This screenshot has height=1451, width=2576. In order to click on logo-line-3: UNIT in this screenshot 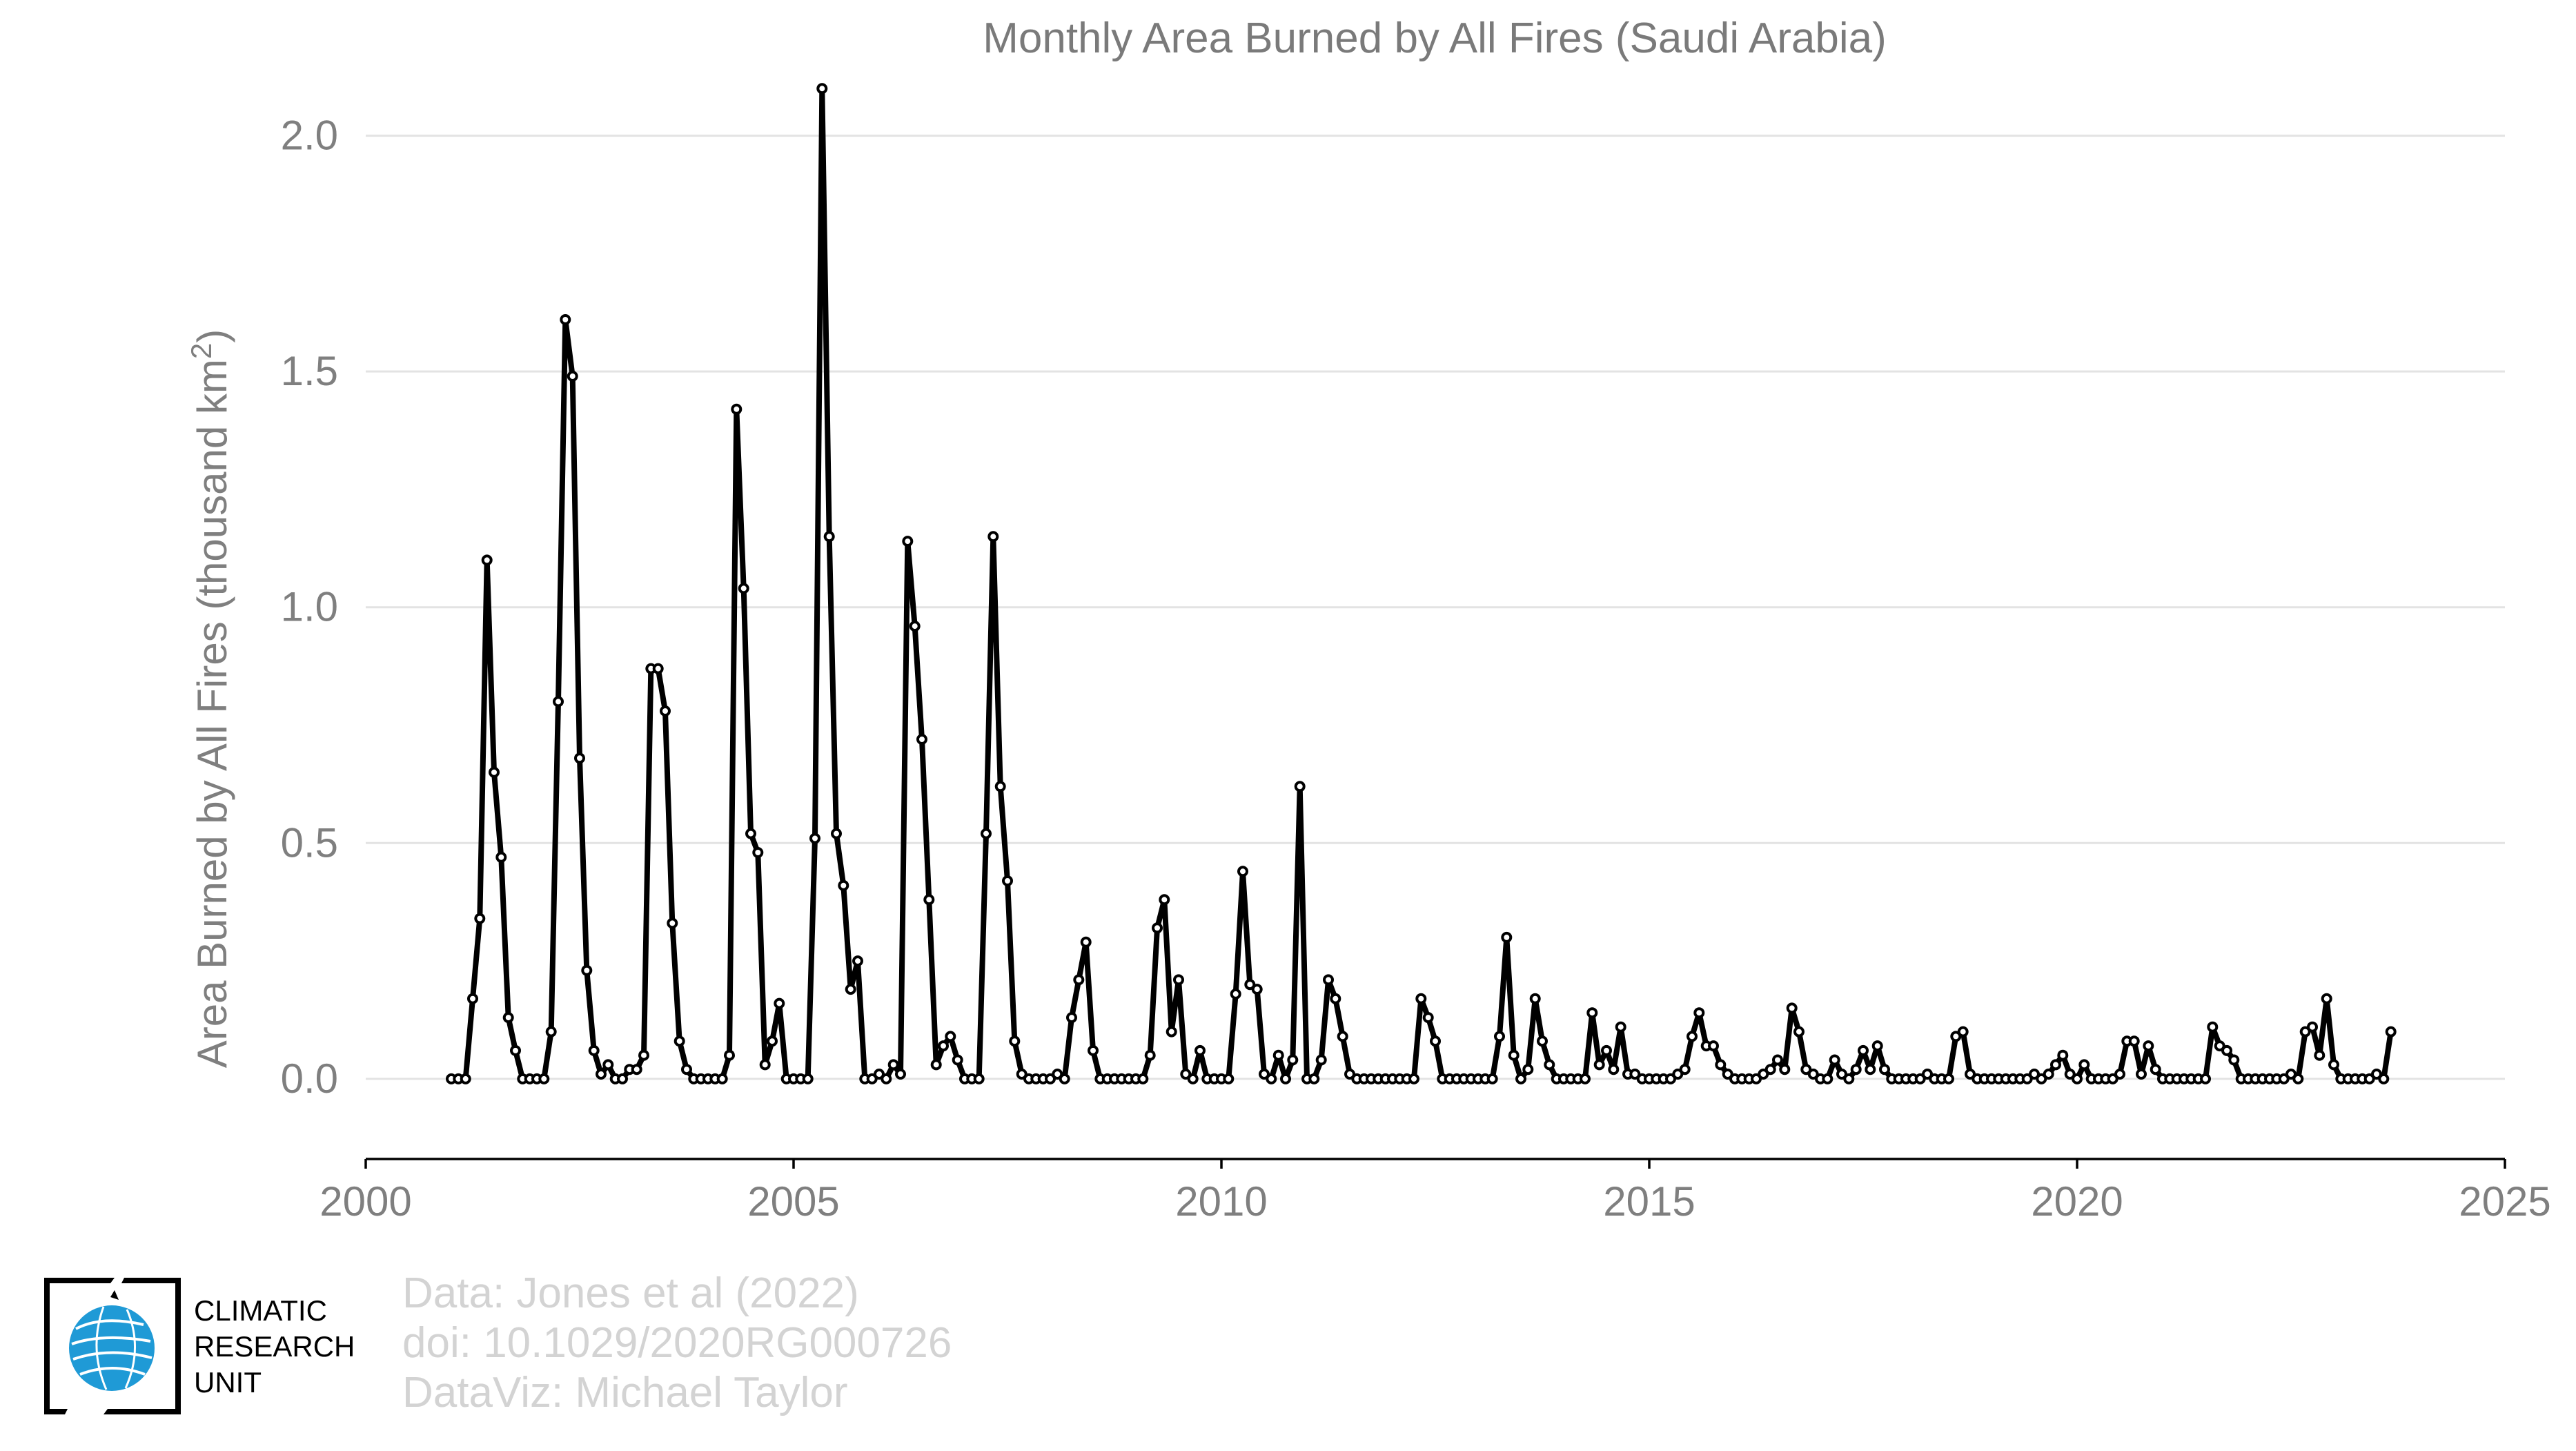, I will do `click(228, 1382)`.